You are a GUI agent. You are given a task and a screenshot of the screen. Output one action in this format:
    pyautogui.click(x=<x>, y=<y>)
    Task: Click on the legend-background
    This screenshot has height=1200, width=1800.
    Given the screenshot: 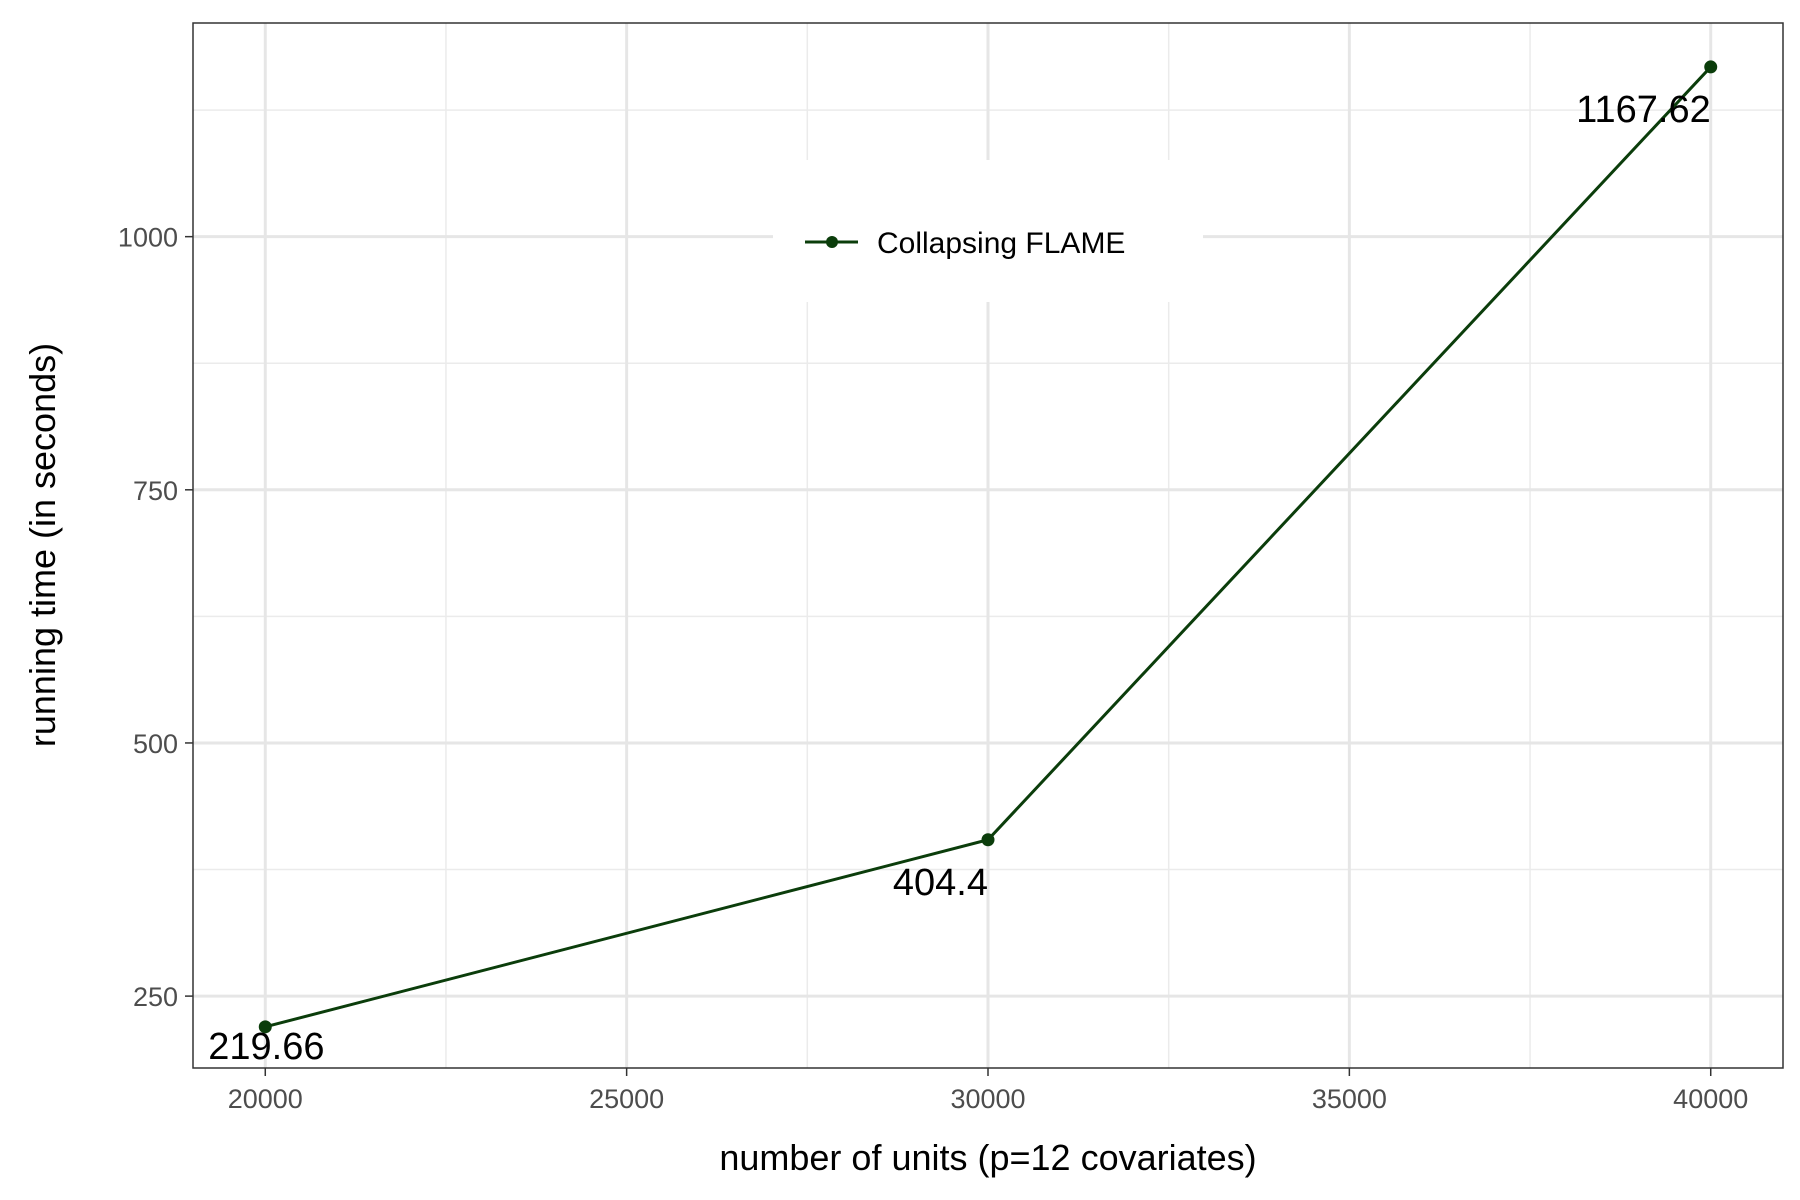 What is the action you would take?
    pyautogui.click(x=988, y=231)
    